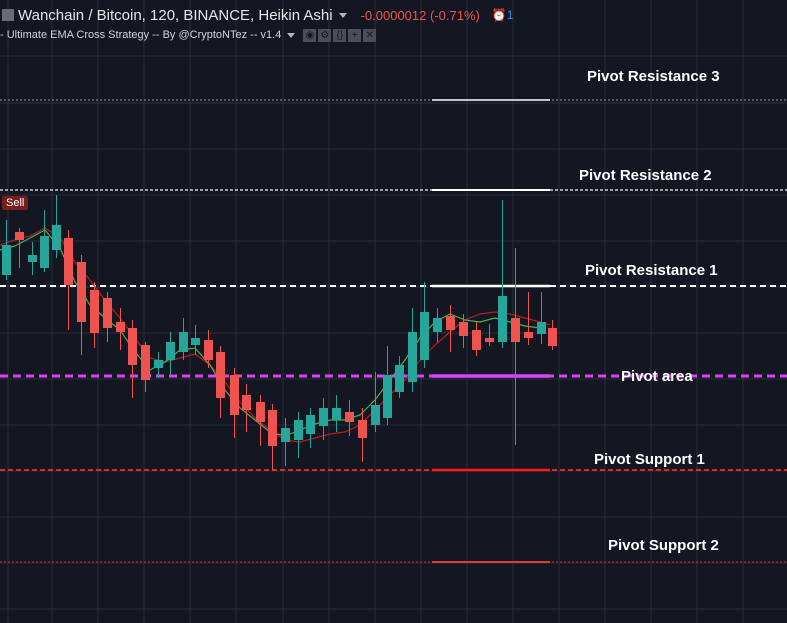 This screenshot has height=623, width=787. I want to click on settings-icon: ⚙, so click(325, 35).